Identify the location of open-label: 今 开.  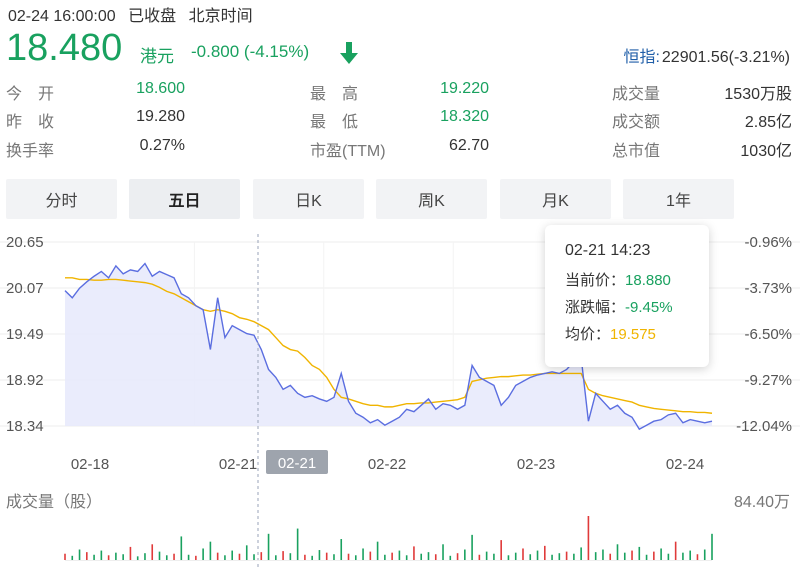
(30, 94).